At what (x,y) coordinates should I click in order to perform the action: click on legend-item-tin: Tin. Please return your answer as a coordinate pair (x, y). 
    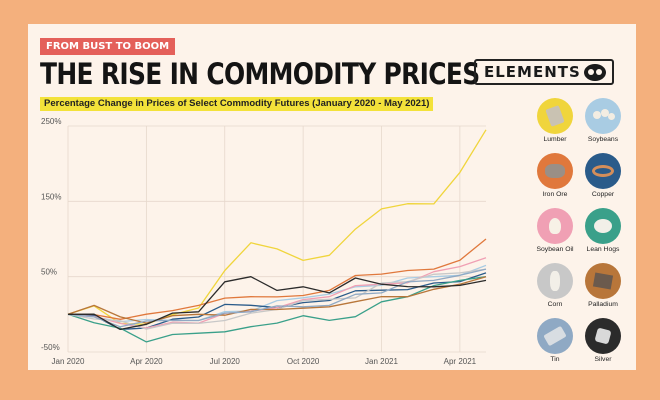
    Looking at the image, I should click on (555, 340).